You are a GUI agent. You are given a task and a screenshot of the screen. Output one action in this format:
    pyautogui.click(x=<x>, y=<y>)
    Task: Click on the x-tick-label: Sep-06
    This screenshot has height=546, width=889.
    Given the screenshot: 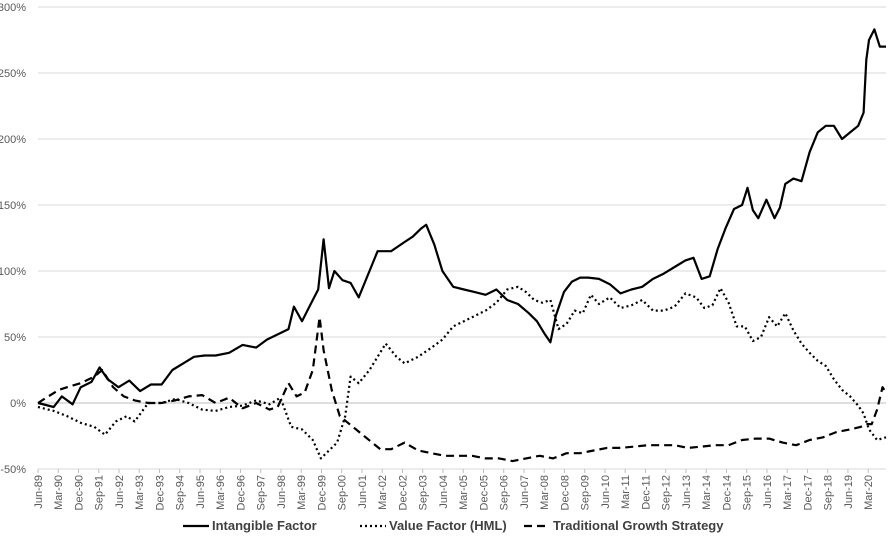 What is the action you would take?
    pyautogui.click(x=505, y=492)
    